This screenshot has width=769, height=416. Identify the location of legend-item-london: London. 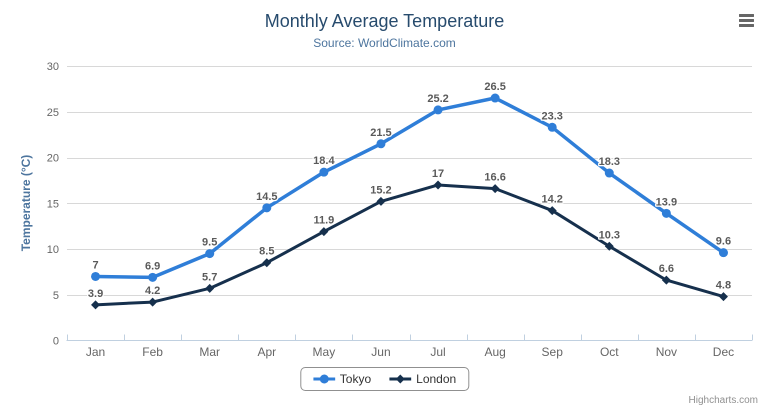
(422, 379).